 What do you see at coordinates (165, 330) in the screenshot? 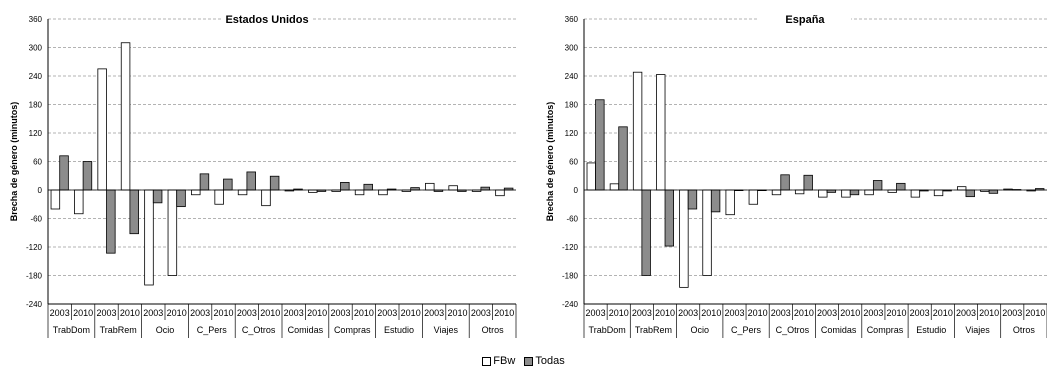
I see `category-tick-label: Ocio` at bounding box center [165, 330].